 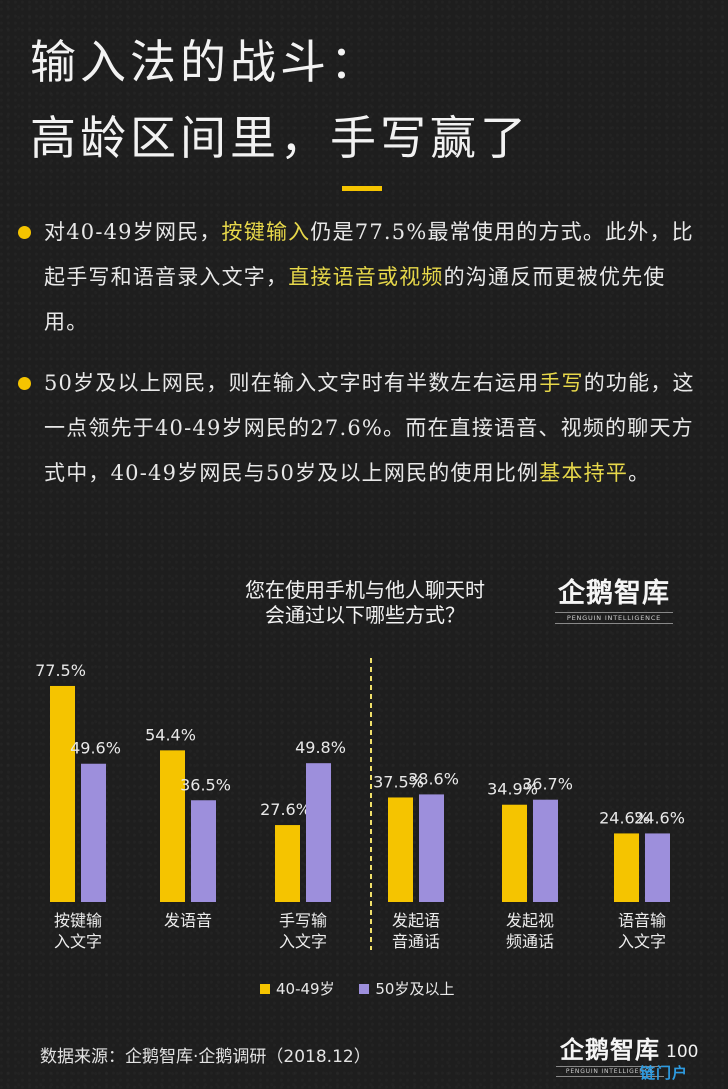 I want to click on data-label: 37.5%, so click(x=398, y=781).